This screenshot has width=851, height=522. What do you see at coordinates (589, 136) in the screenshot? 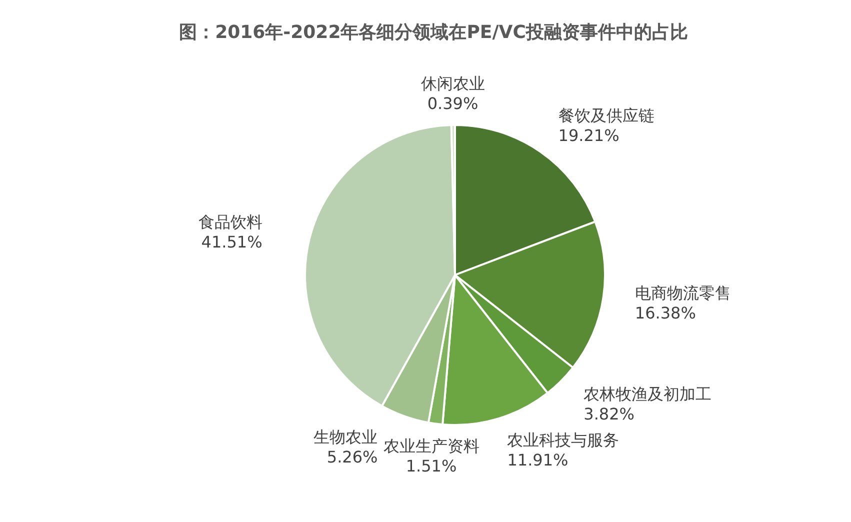
I see `data-label: 19.21%` at bounding box center [589, 136].